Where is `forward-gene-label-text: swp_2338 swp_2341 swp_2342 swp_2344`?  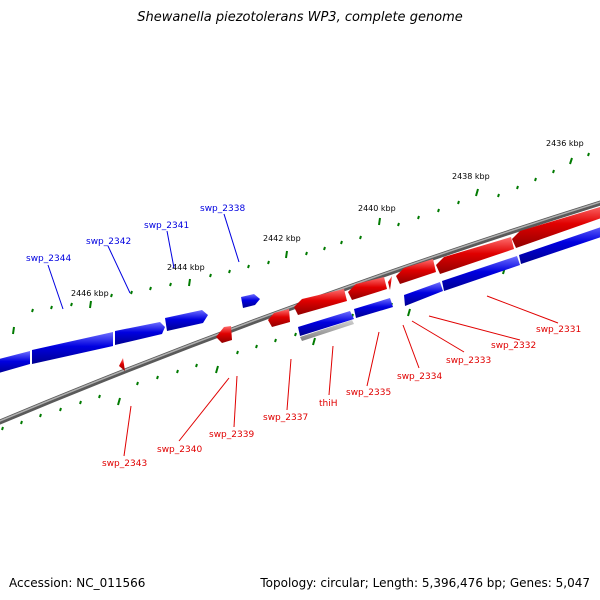
forward-gene-label-text: swp_2338 swp_2341 swp_2342 swp_2344 is located at coordinates (135, 234).